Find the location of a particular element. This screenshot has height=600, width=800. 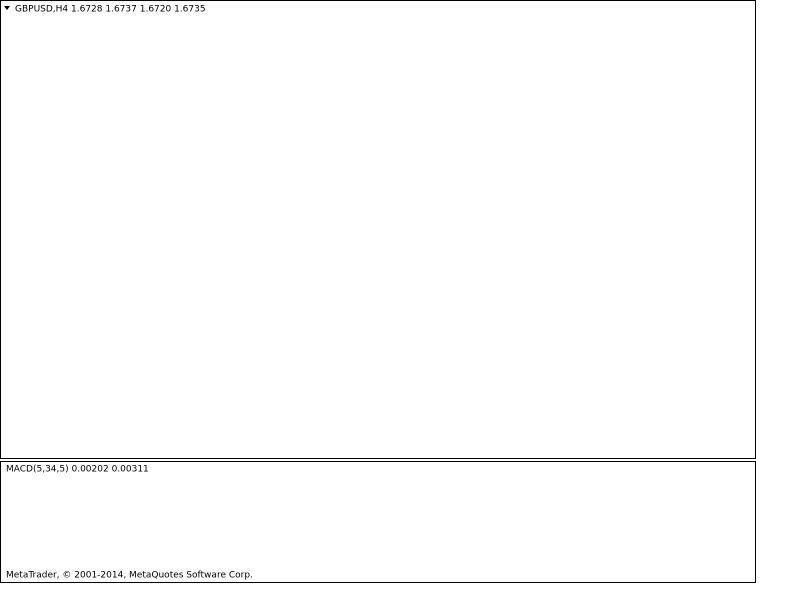

macd-title: MACD(5,34,5) 0.00202 0.00311 is located at coordinates (77, 470).